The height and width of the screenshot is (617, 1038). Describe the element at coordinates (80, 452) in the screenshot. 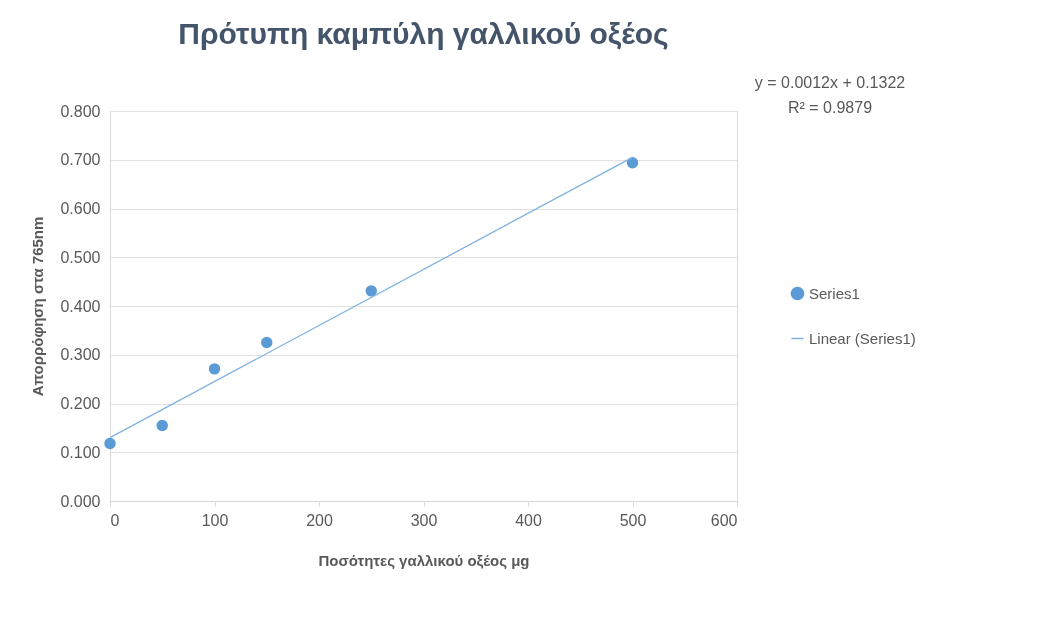

I see `y-tick-label: 0.100` at that location.